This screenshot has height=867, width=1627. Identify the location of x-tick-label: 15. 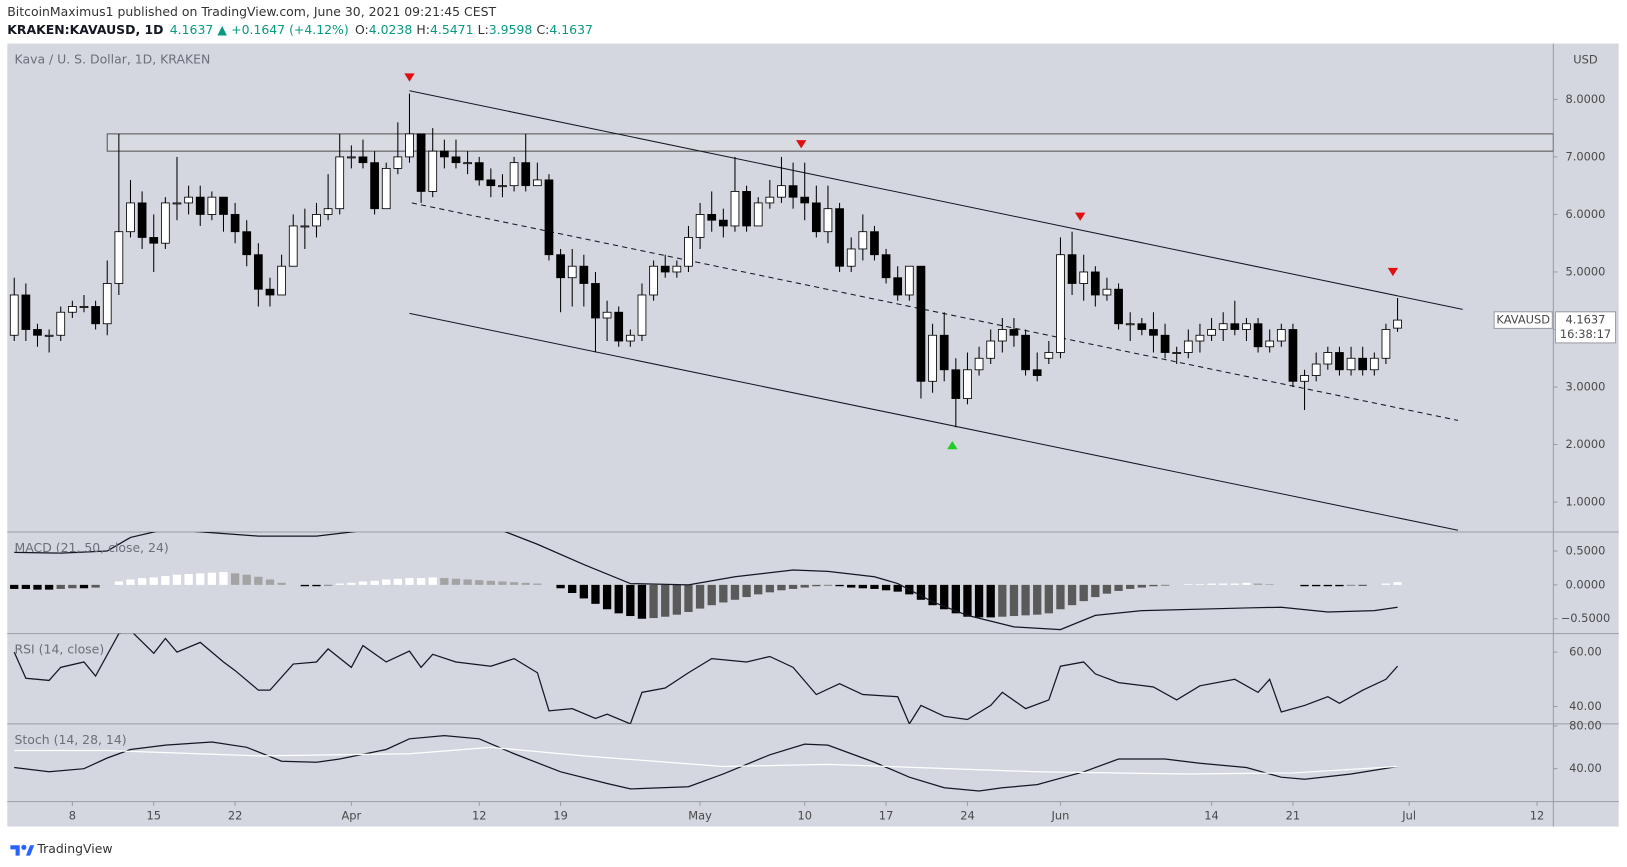
(153, 816).